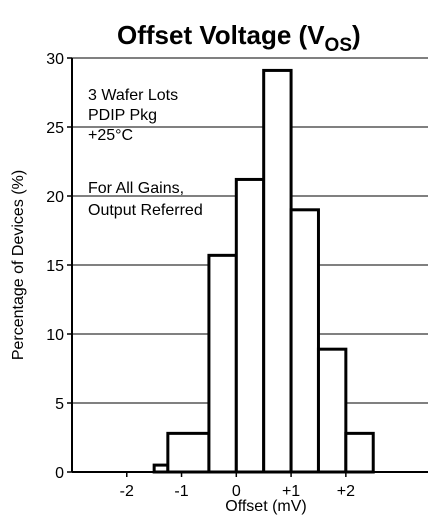 Image resolution: width=436 pixels, height=522 pixels. Describe the element at coordinates (18, 265) in the screenshot. I see `y-axis-label: Percentage of Devices (%)` at that location.